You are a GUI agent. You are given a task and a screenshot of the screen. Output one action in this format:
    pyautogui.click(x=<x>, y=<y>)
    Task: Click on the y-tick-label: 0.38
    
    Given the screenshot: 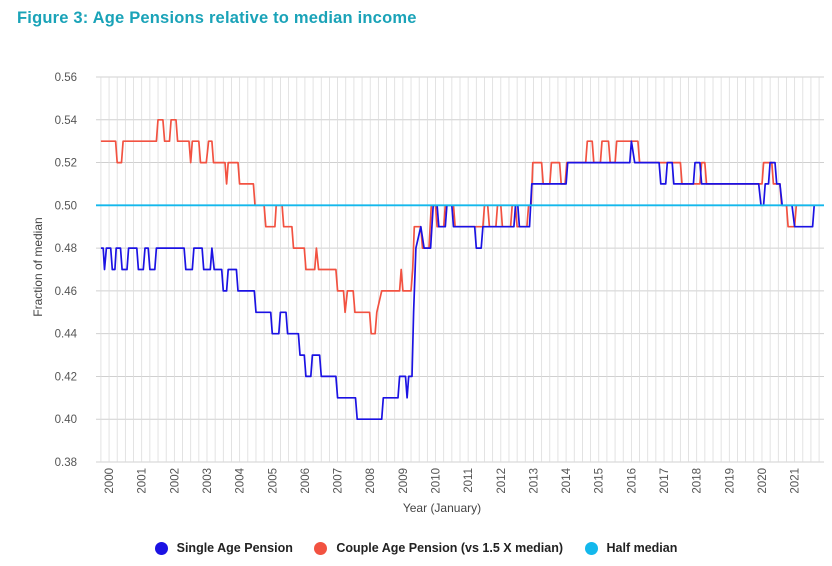 What is the action you would take?
    pyautogui.click(x=66, y=463)
    